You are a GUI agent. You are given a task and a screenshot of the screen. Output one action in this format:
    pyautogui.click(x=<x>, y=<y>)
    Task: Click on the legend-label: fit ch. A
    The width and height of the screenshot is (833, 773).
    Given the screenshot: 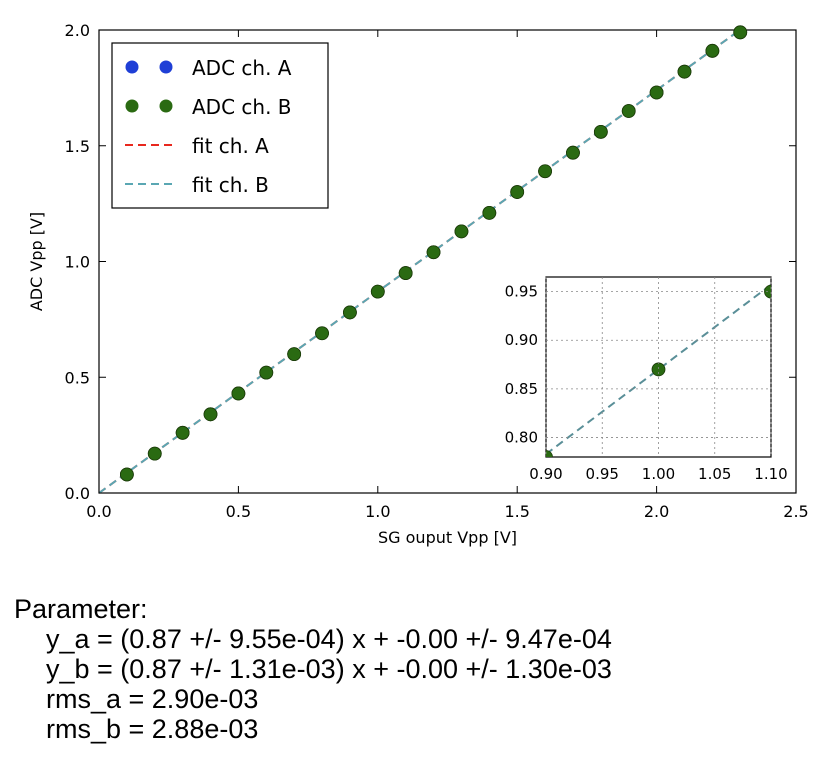 What is the action you would take?
    pyautogui.click(x=230, y=146)
    